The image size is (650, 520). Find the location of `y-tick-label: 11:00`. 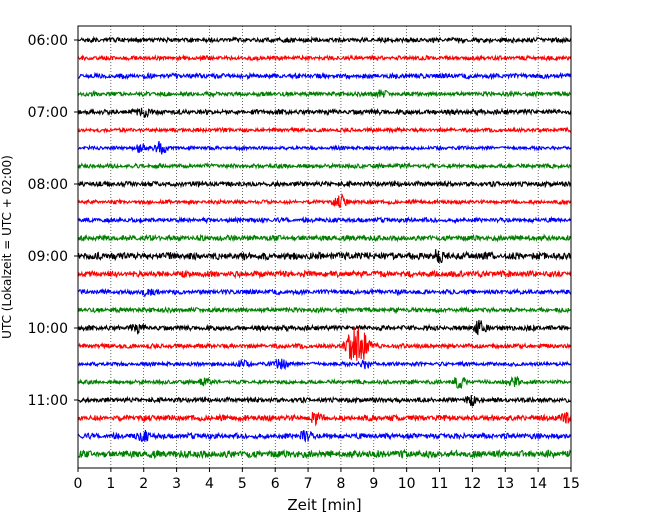

y-tick-label: 11:00 is located at coordinates (48, 401).